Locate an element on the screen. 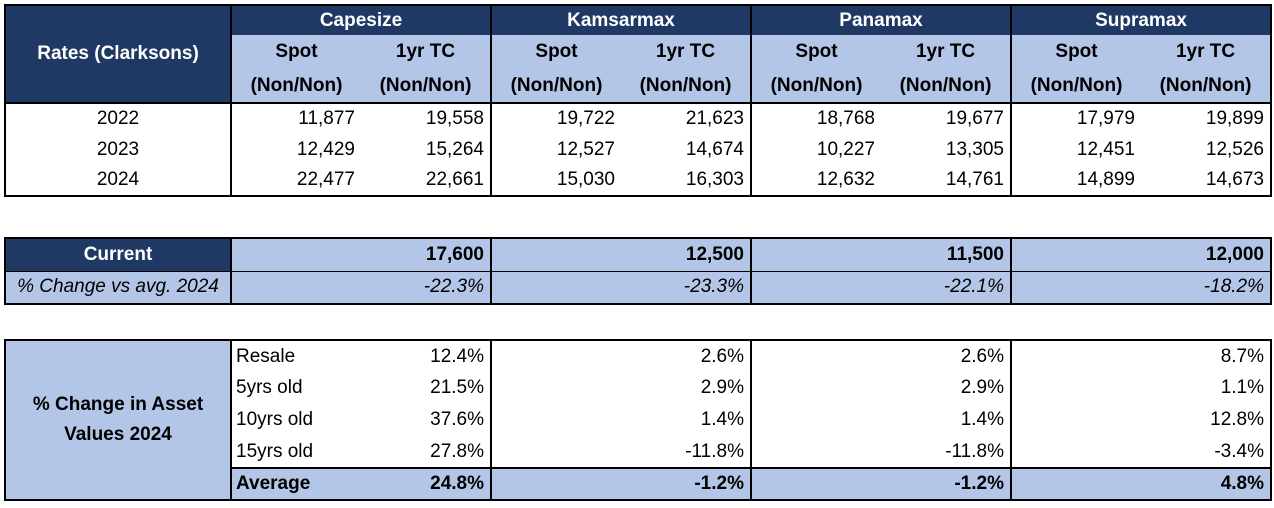 Image resolution: width=1274 pixels, height=508 pixels. value-cell: -3.4% is located at coordinates (1141, 452).